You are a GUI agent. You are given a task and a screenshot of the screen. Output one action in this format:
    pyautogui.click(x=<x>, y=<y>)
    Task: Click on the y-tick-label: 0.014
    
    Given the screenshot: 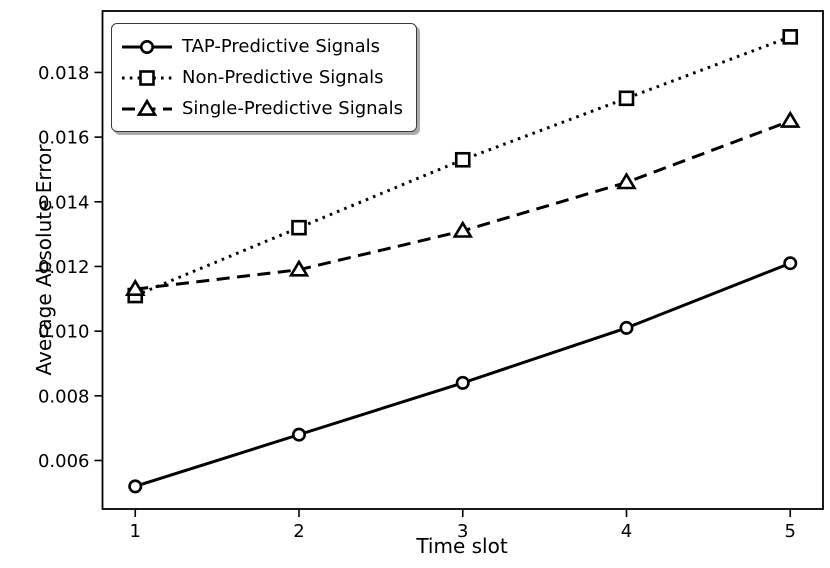 What is the action you would take?
    pyautogui.click(x=64, y=202)
    